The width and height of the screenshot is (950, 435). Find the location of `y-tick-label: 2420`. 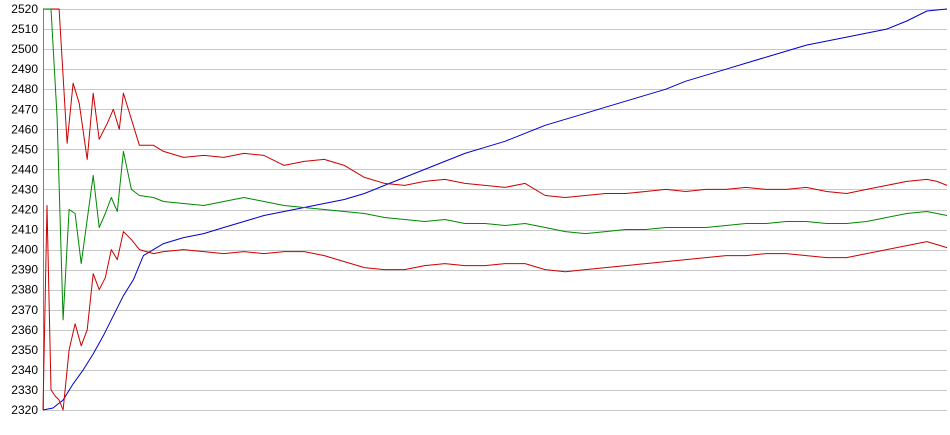

y-tick-label: 2420 is located at coordinates (24, 210).